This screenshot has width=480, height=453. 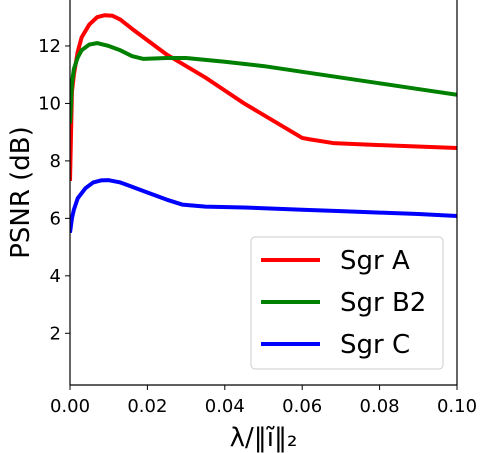 What do you see at coordinates (225, 406) in the screenshot?
I see `x-tick-label: 0.04` at bounding box center [225, 406].